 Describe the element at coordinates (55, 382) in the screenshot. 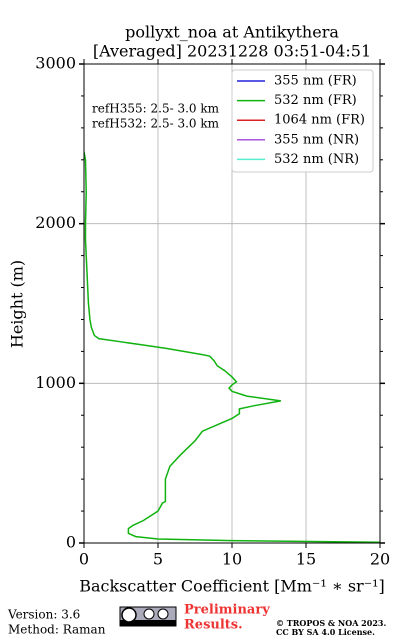

I see `y-tick-label: 1000` at that location.